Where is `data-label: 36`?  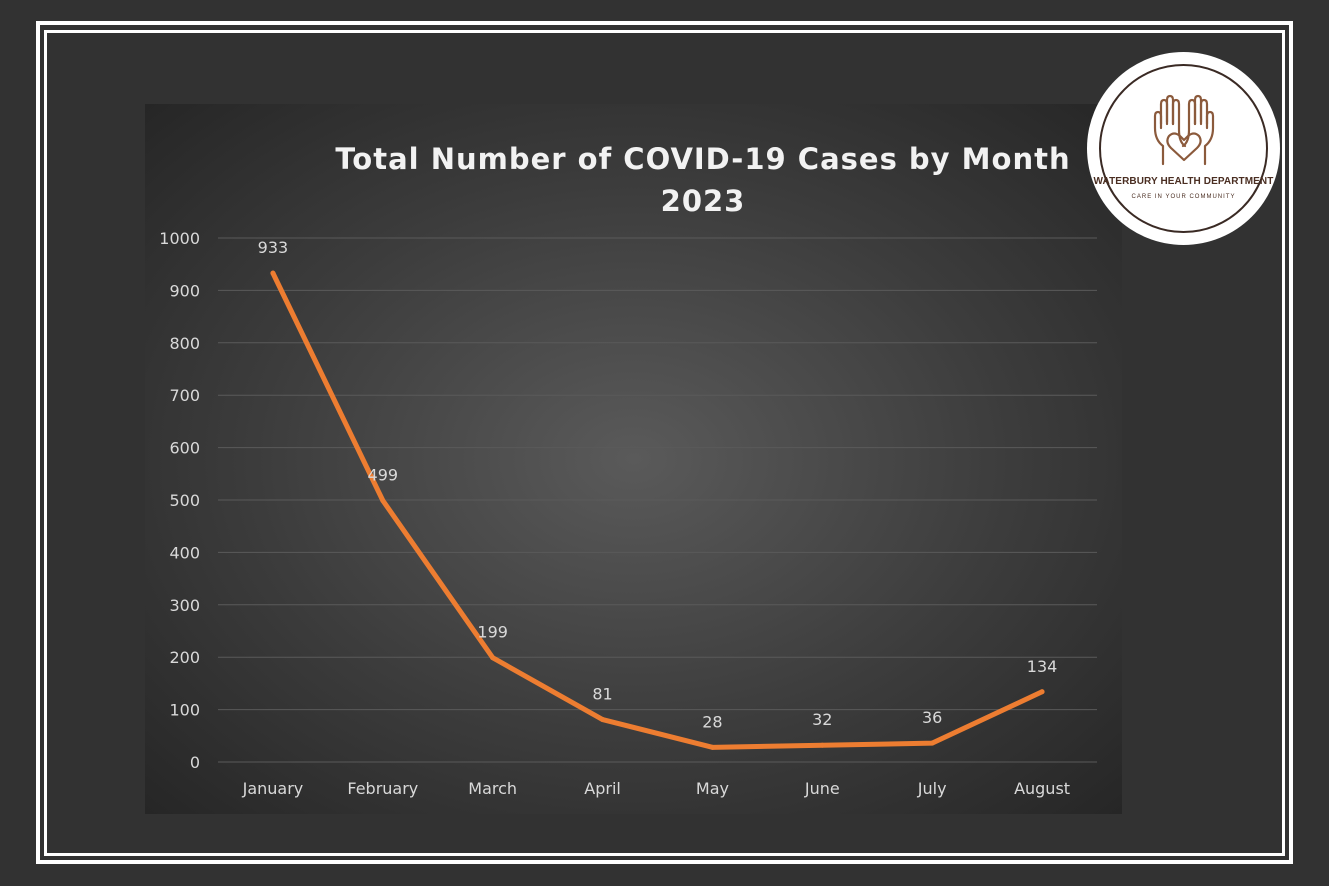
data-label: 36 is located at coordinates (932, 717).